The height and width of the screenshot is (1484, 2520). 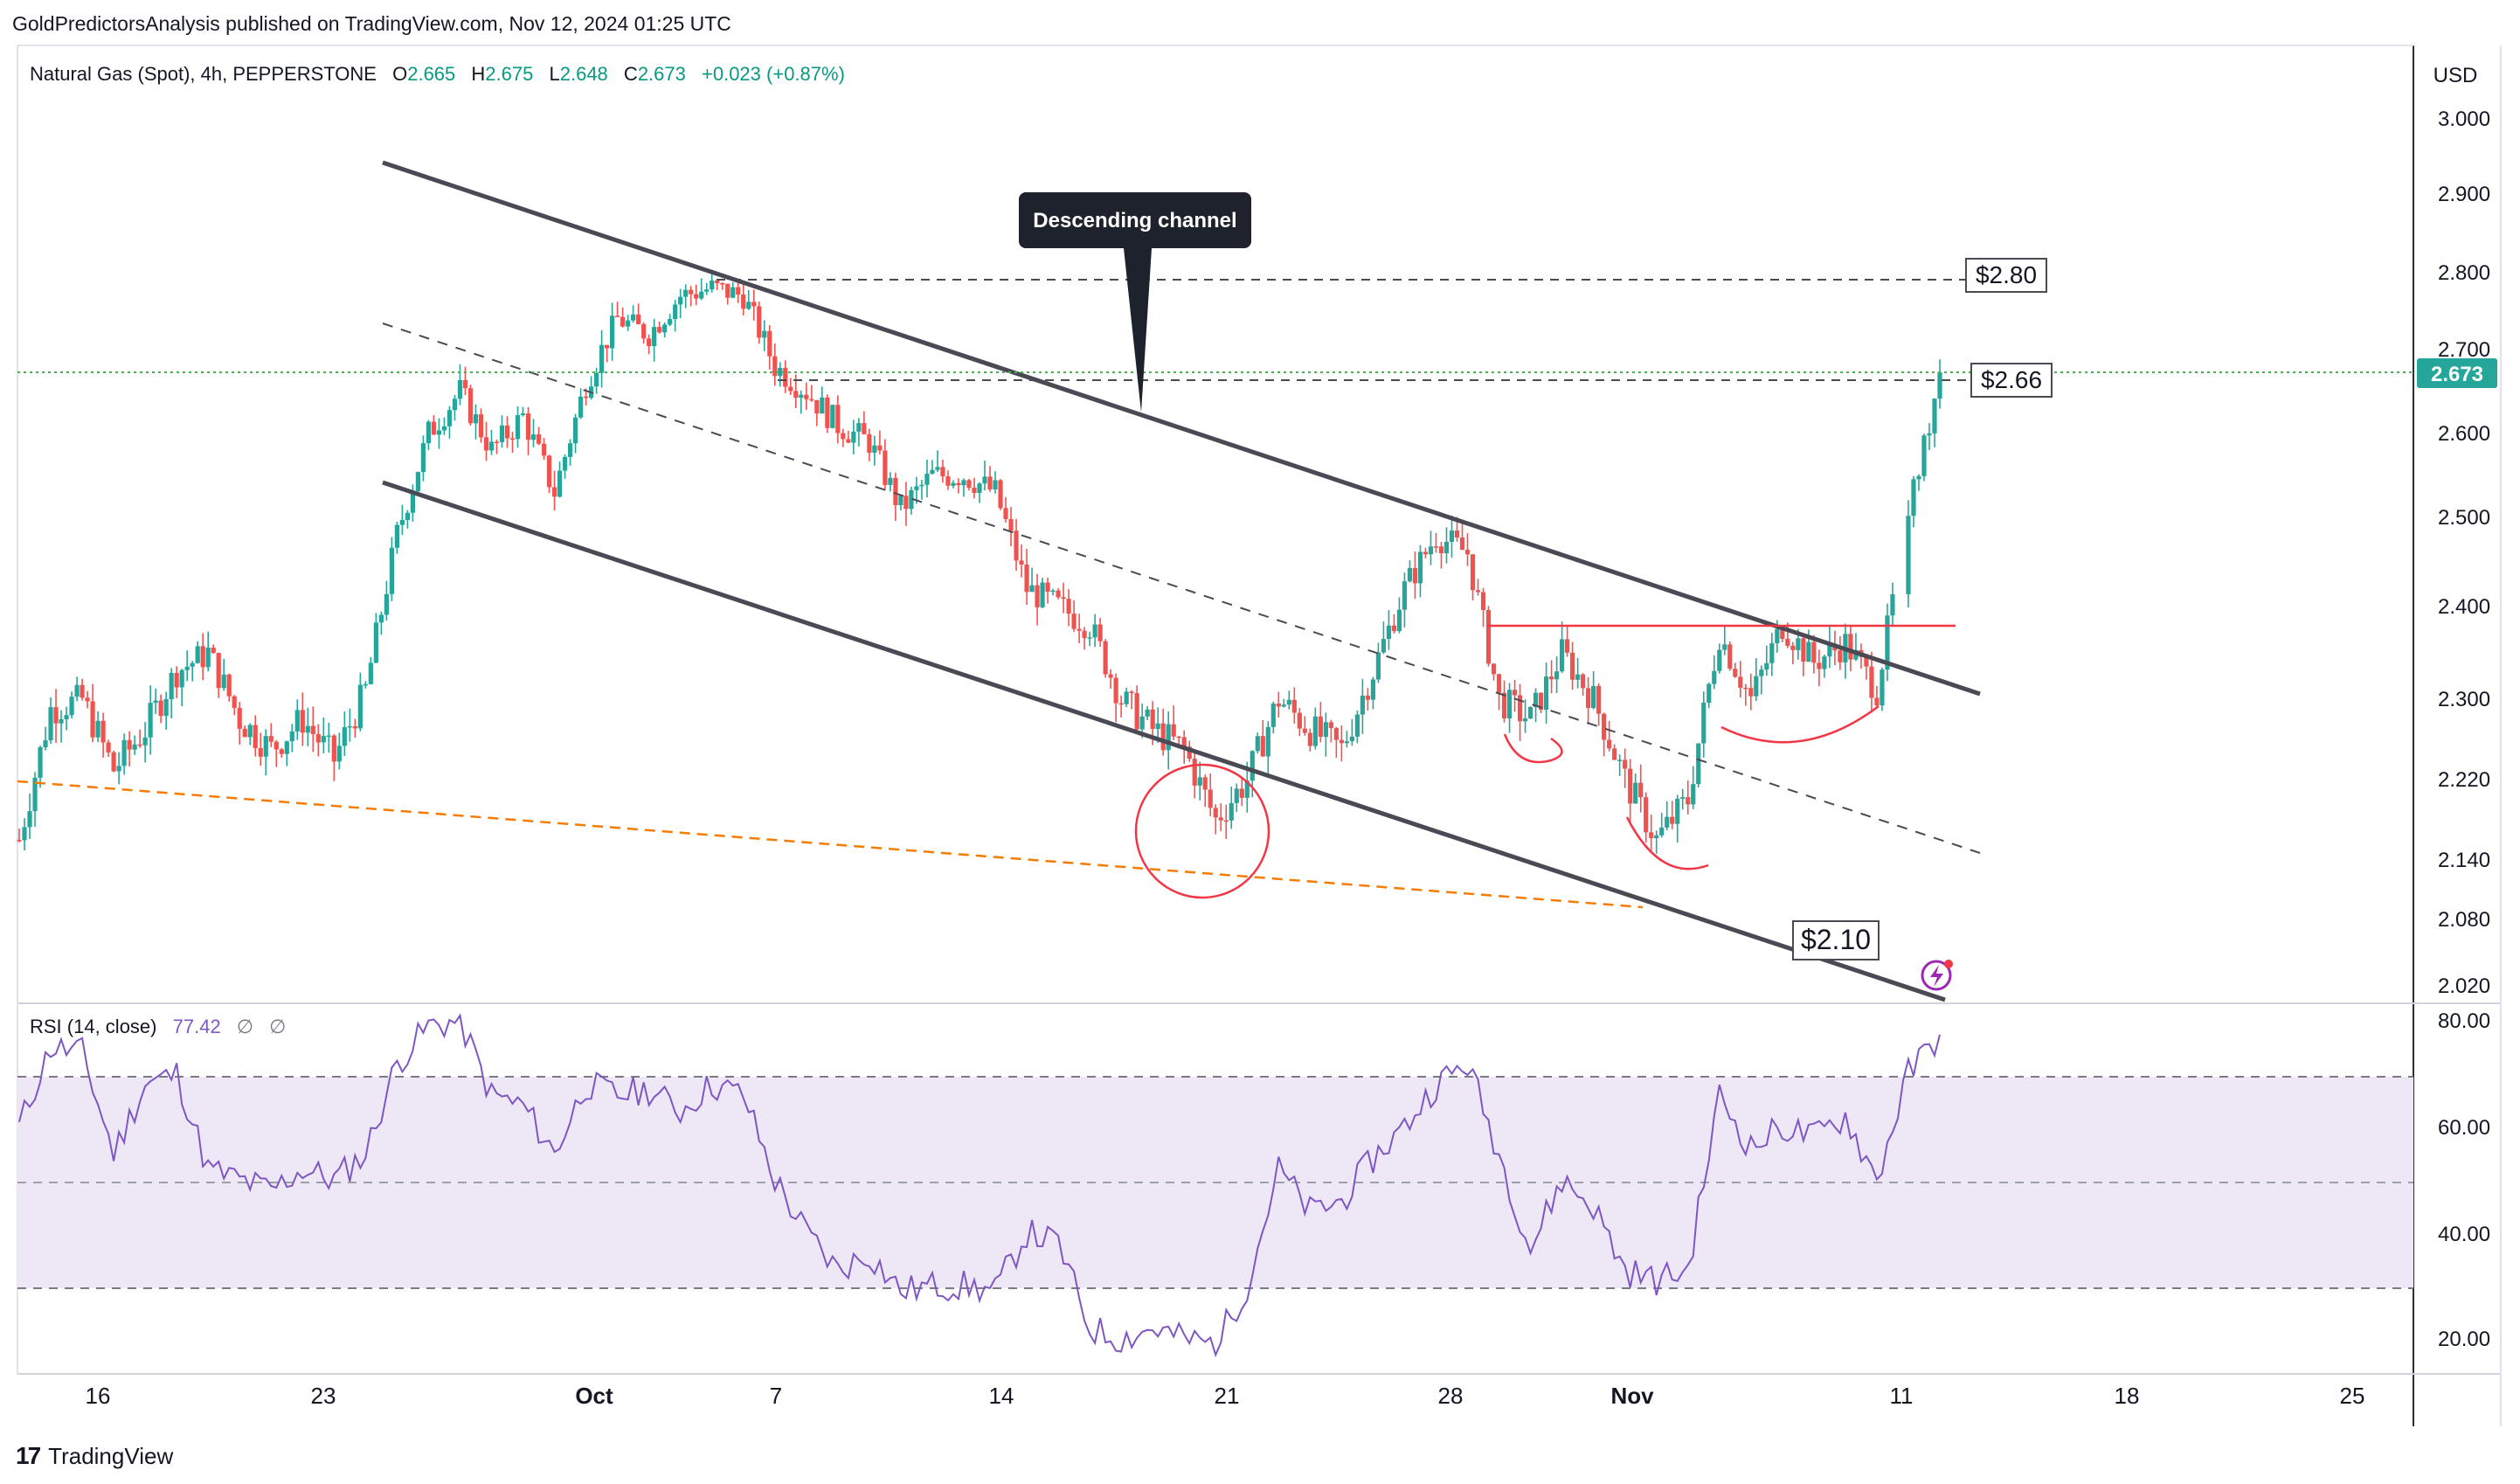 I want to click on arc-head, so click(x=1667, y=843).